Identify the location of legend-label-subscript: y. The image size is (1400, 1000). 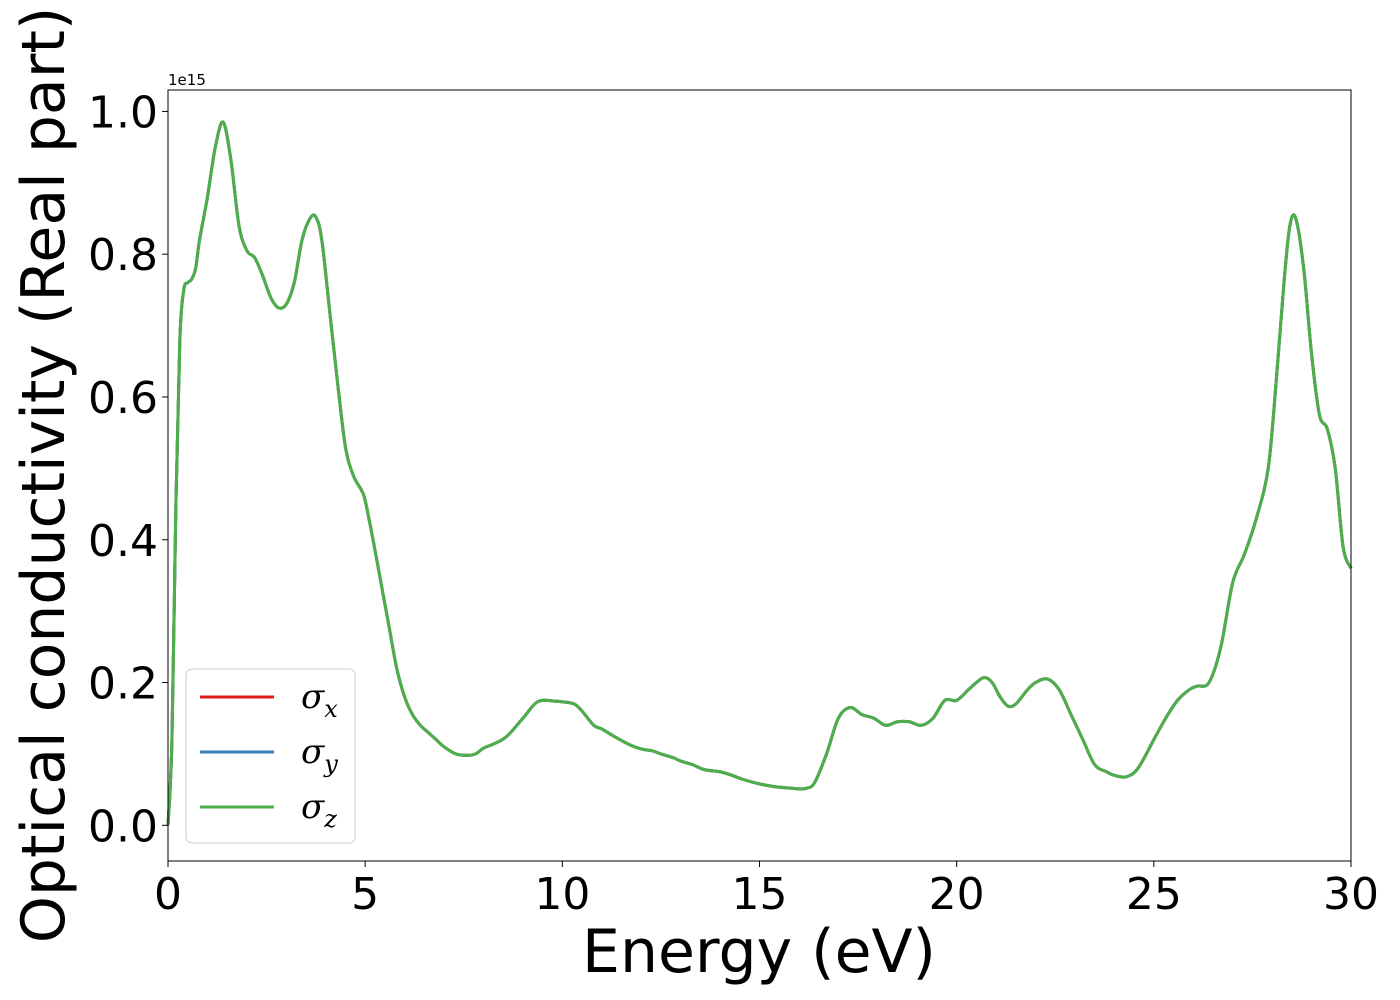
(330, 764).